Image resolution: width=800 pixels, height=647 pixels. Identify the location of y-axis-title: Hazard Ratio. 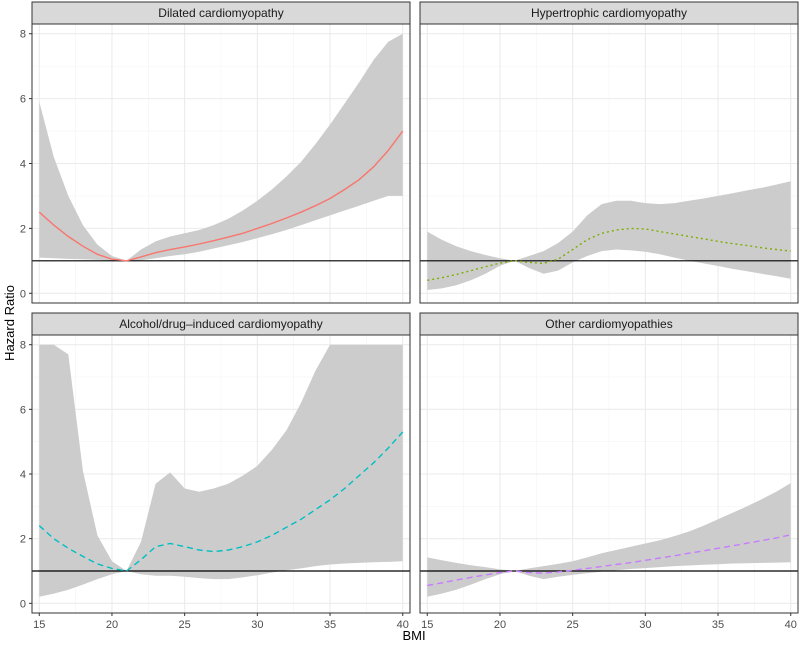
(9, 323).